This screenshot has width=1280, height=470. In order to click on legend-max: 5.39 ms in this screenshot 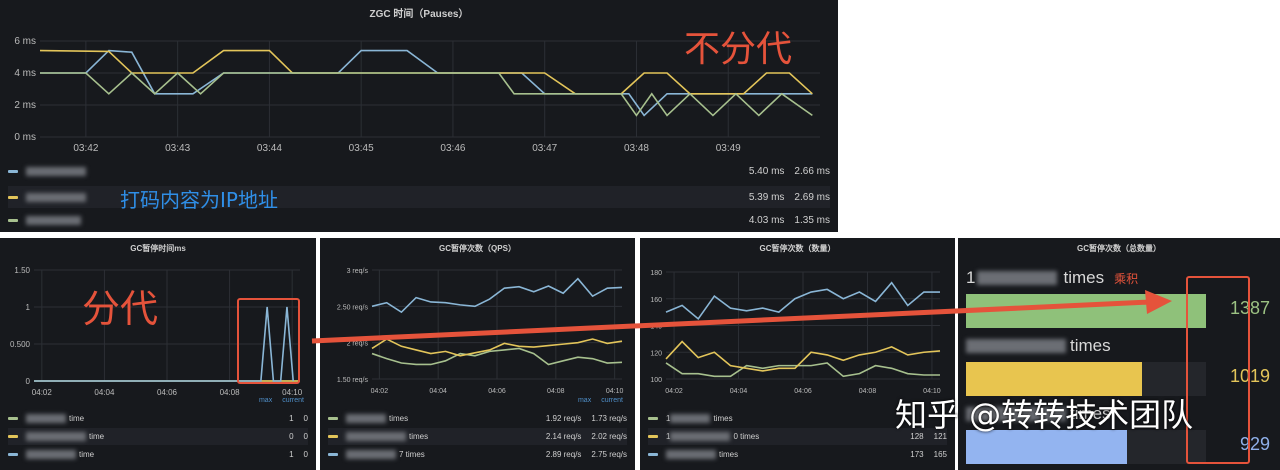, I will do `click(766, 197)`.